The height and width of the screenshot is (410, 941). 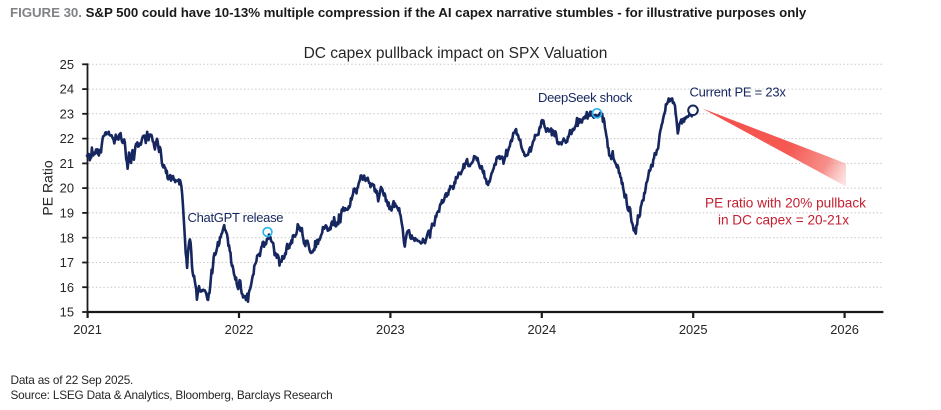 I want to click on svg-text: Data as of 22 Sep 2025., so click(x=72, y=380).